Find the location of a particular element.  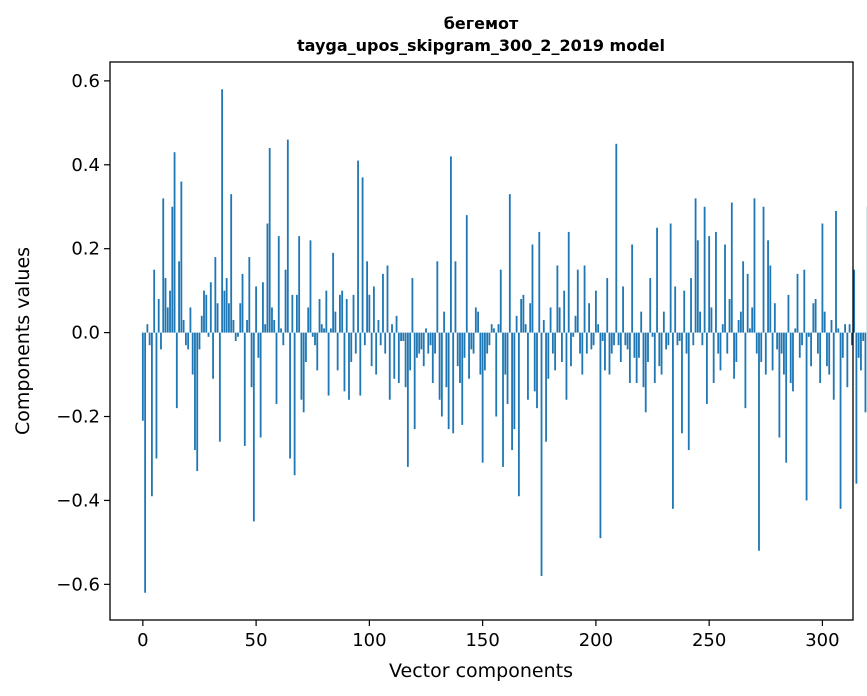

y-tick-label: −0.4 is located at coordinates (78, 500).